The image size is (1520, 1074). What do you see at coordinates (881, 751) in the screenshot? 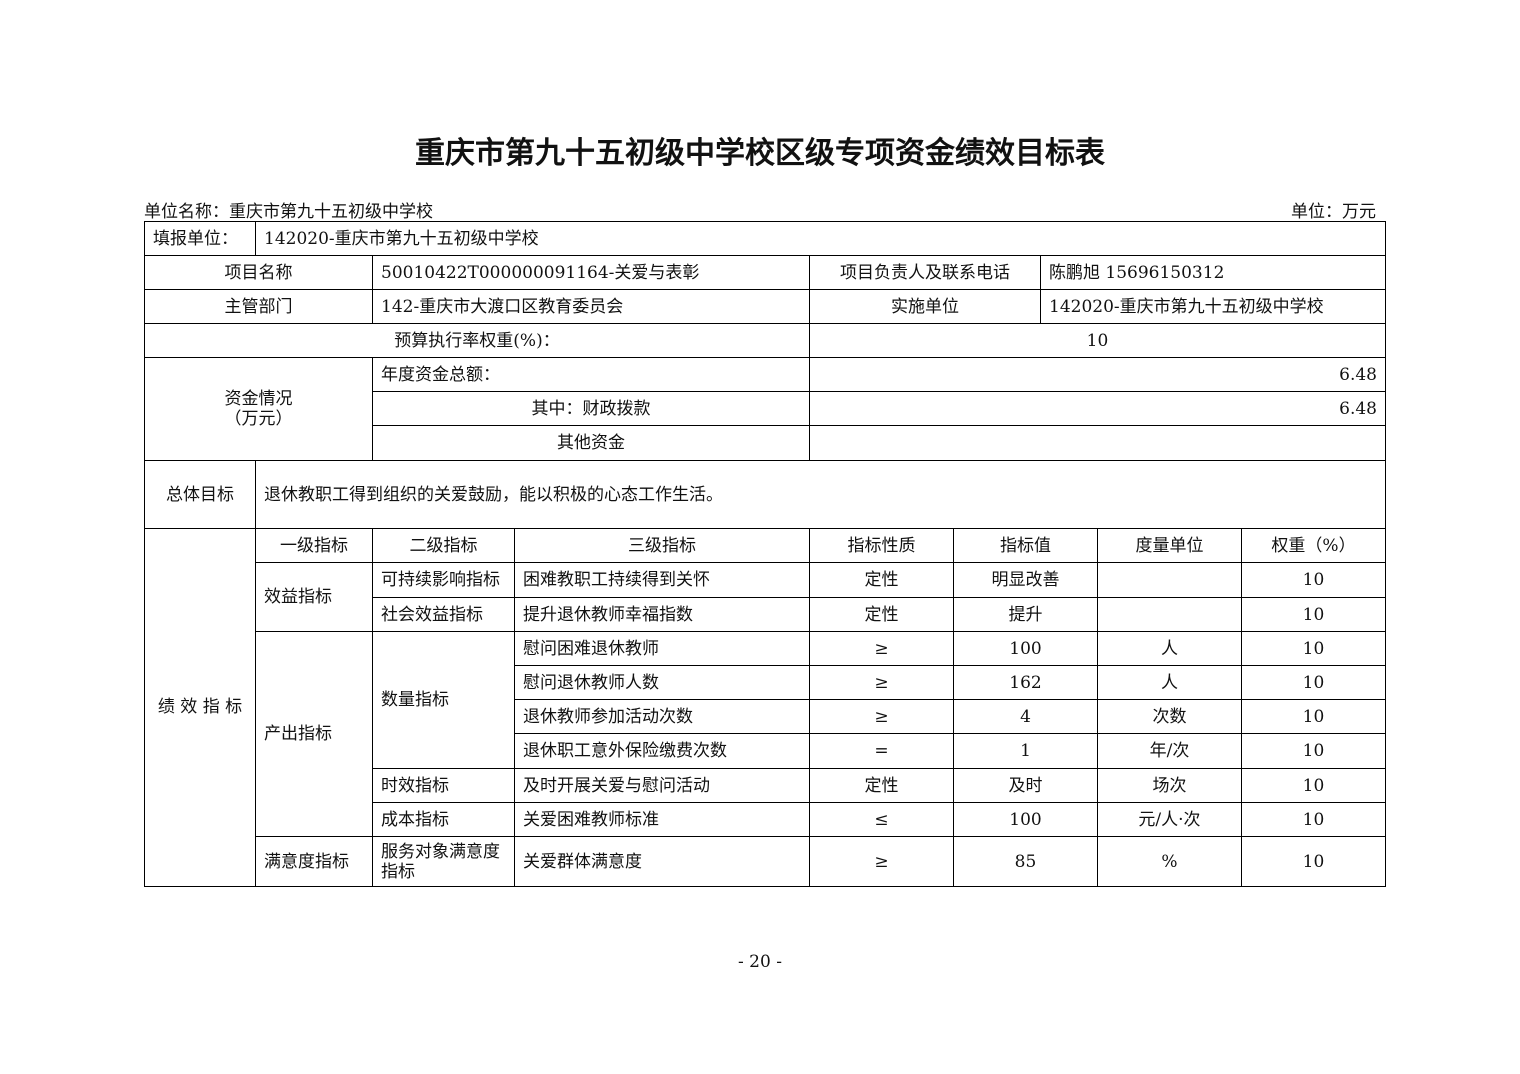
I see `nature-cell: =` at bounding box center [881, 751].